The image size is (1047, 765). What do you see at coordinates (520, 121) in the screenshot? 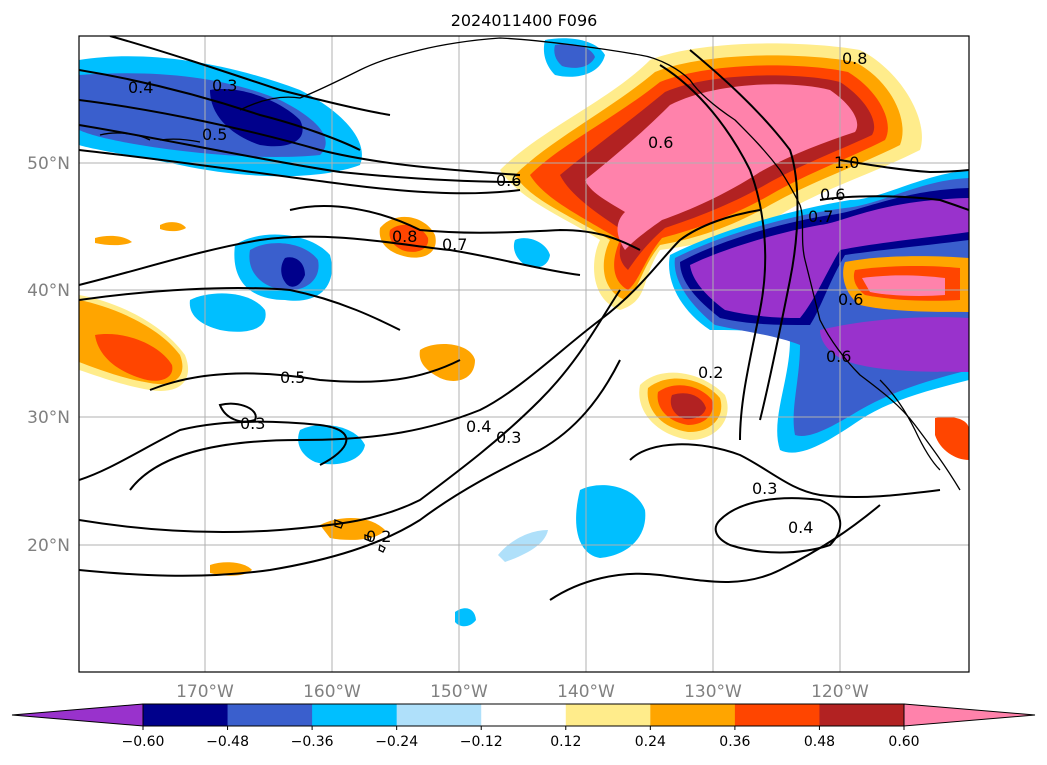
I see `alaska-coast` at bounding box center [520, 121].